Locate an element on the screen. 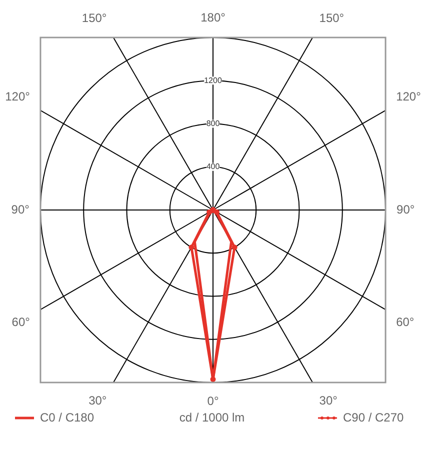  spoke-label: 180° is located at coordinates (213, 17).